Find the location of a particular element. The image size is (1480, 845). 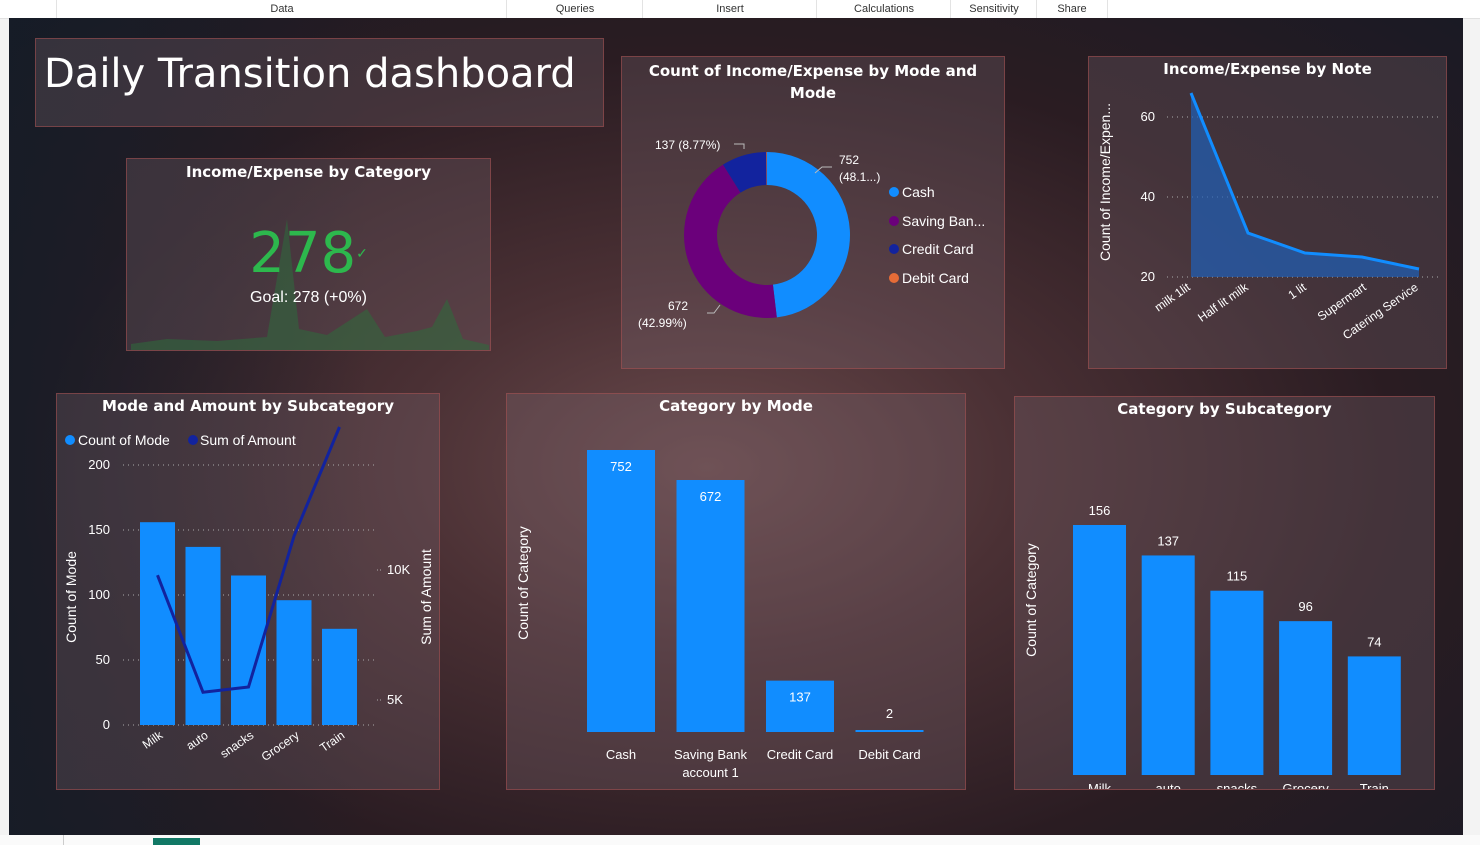

sub-y-axis-title: Count of Category is located at coordinates (1031, 600).